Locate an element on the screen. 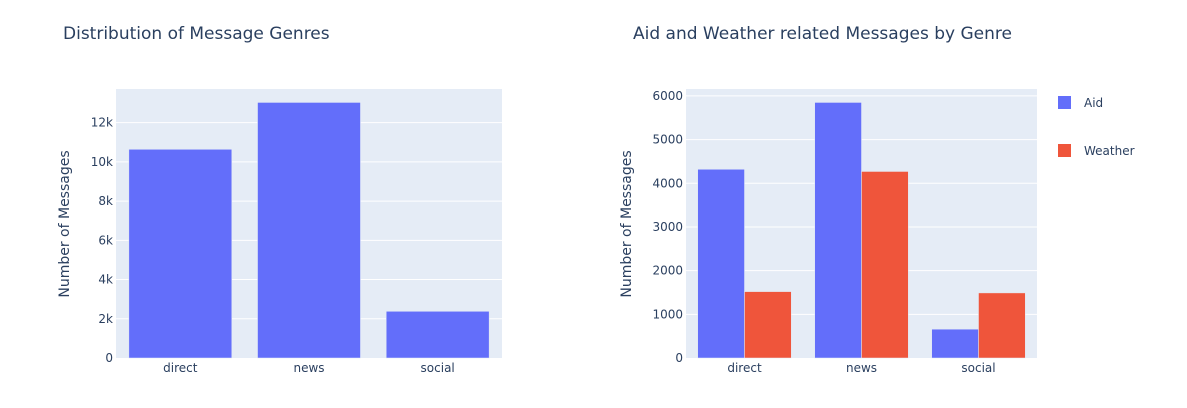 The height and width of the screenshot is (408, 1187). y-tick-label: 6000 is located at coordinates (667, 96).